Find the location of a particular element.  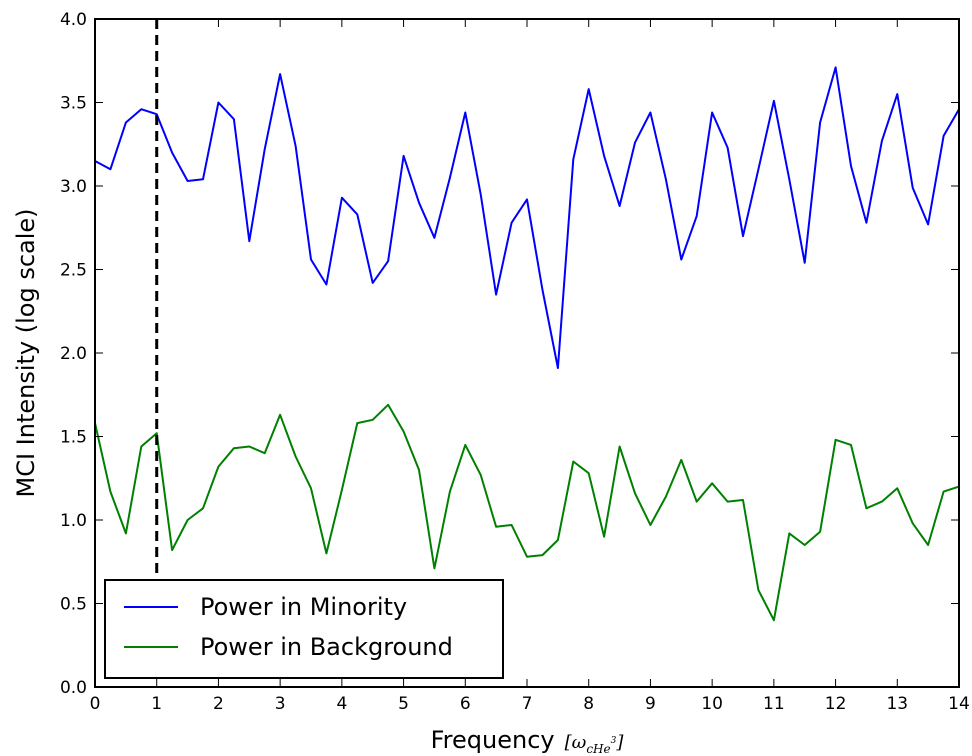

x-tick-label: 14 is located at coordinates (959, 704).